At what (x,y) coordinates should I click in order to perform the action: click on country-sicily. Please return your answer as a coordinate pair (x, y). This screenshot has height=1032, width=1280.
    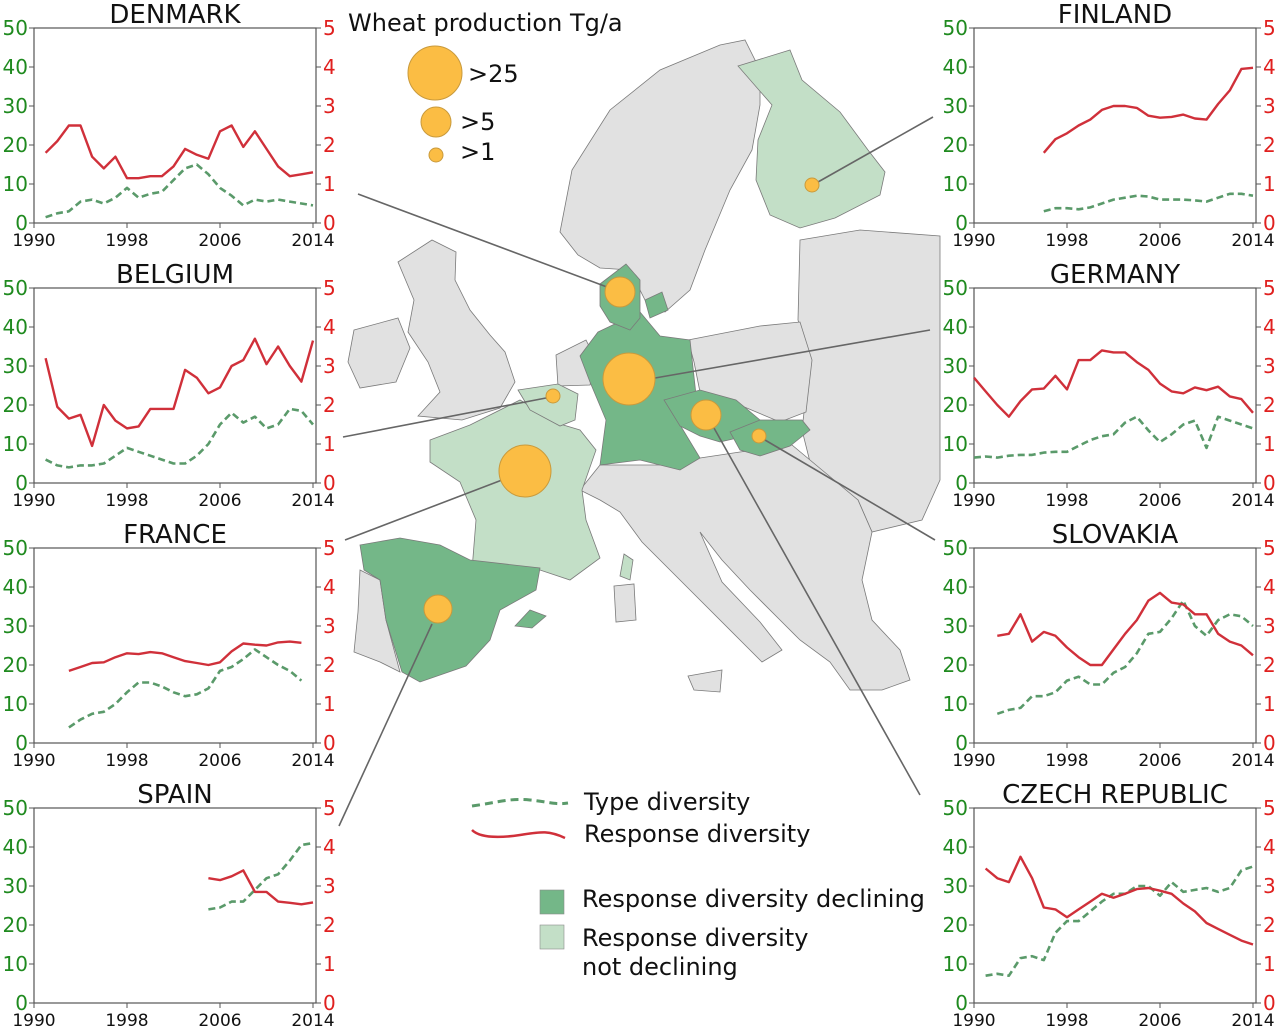
    Looking at the image, I should click on (705, 681).